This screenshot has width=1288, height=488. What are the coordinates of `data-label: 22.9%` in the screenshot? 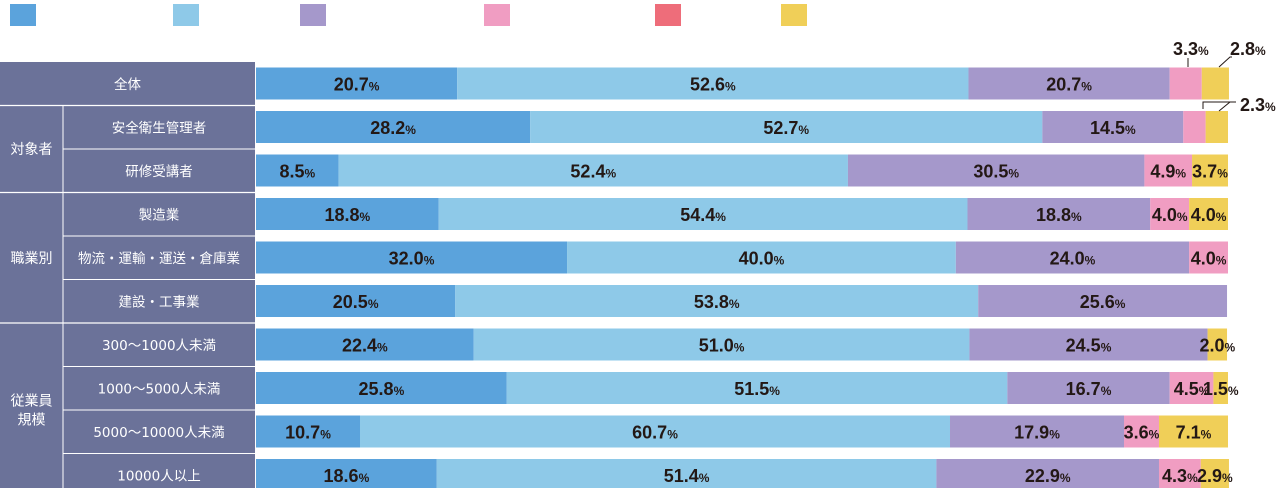 It's located at (1048, 476).